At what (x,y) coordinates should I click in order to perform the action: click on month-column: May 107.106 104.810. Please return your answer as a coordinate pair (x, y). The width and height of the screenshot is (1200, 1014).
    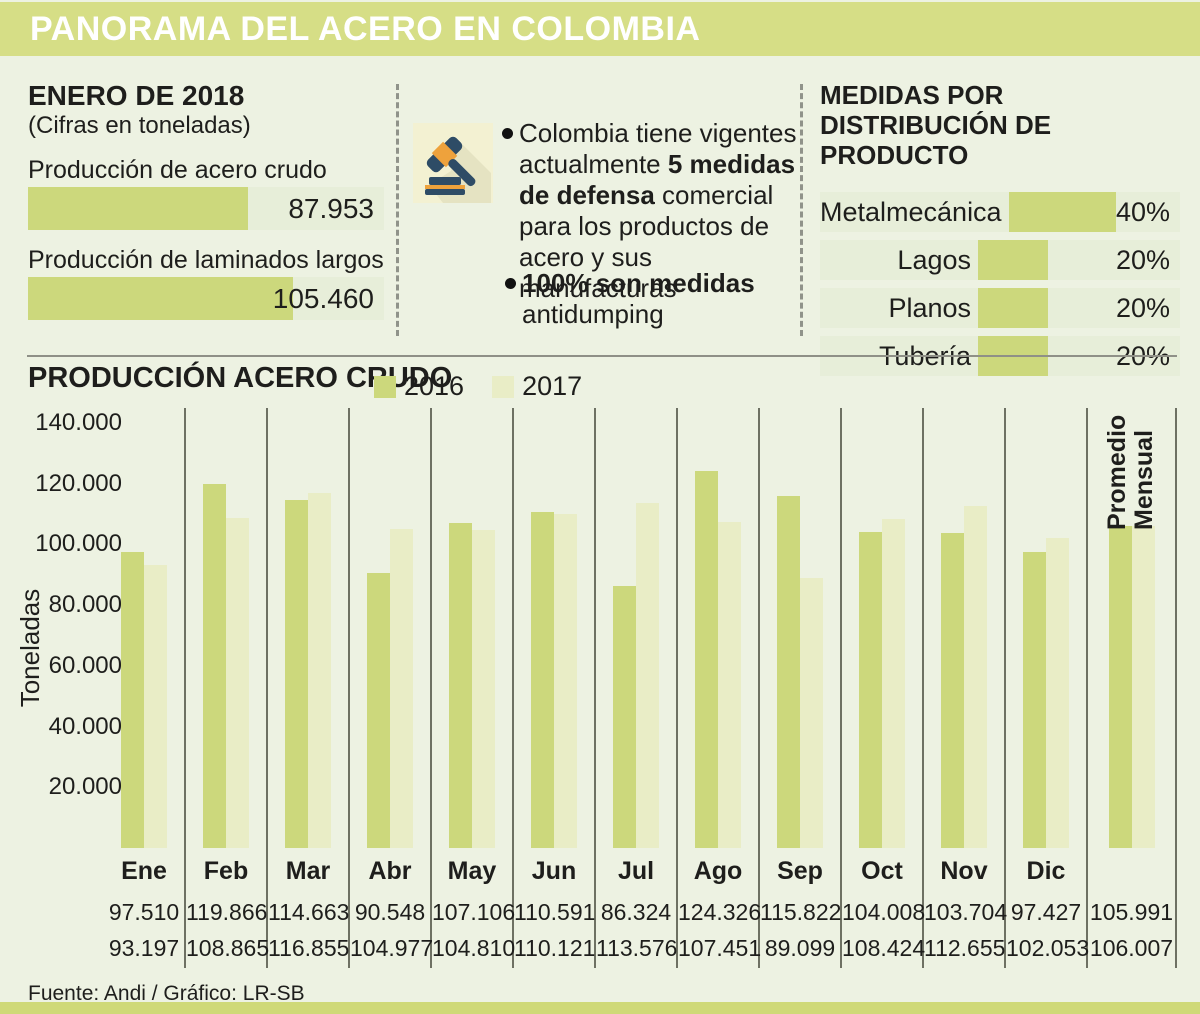
    Looking at the image, I should click on (474, 688).